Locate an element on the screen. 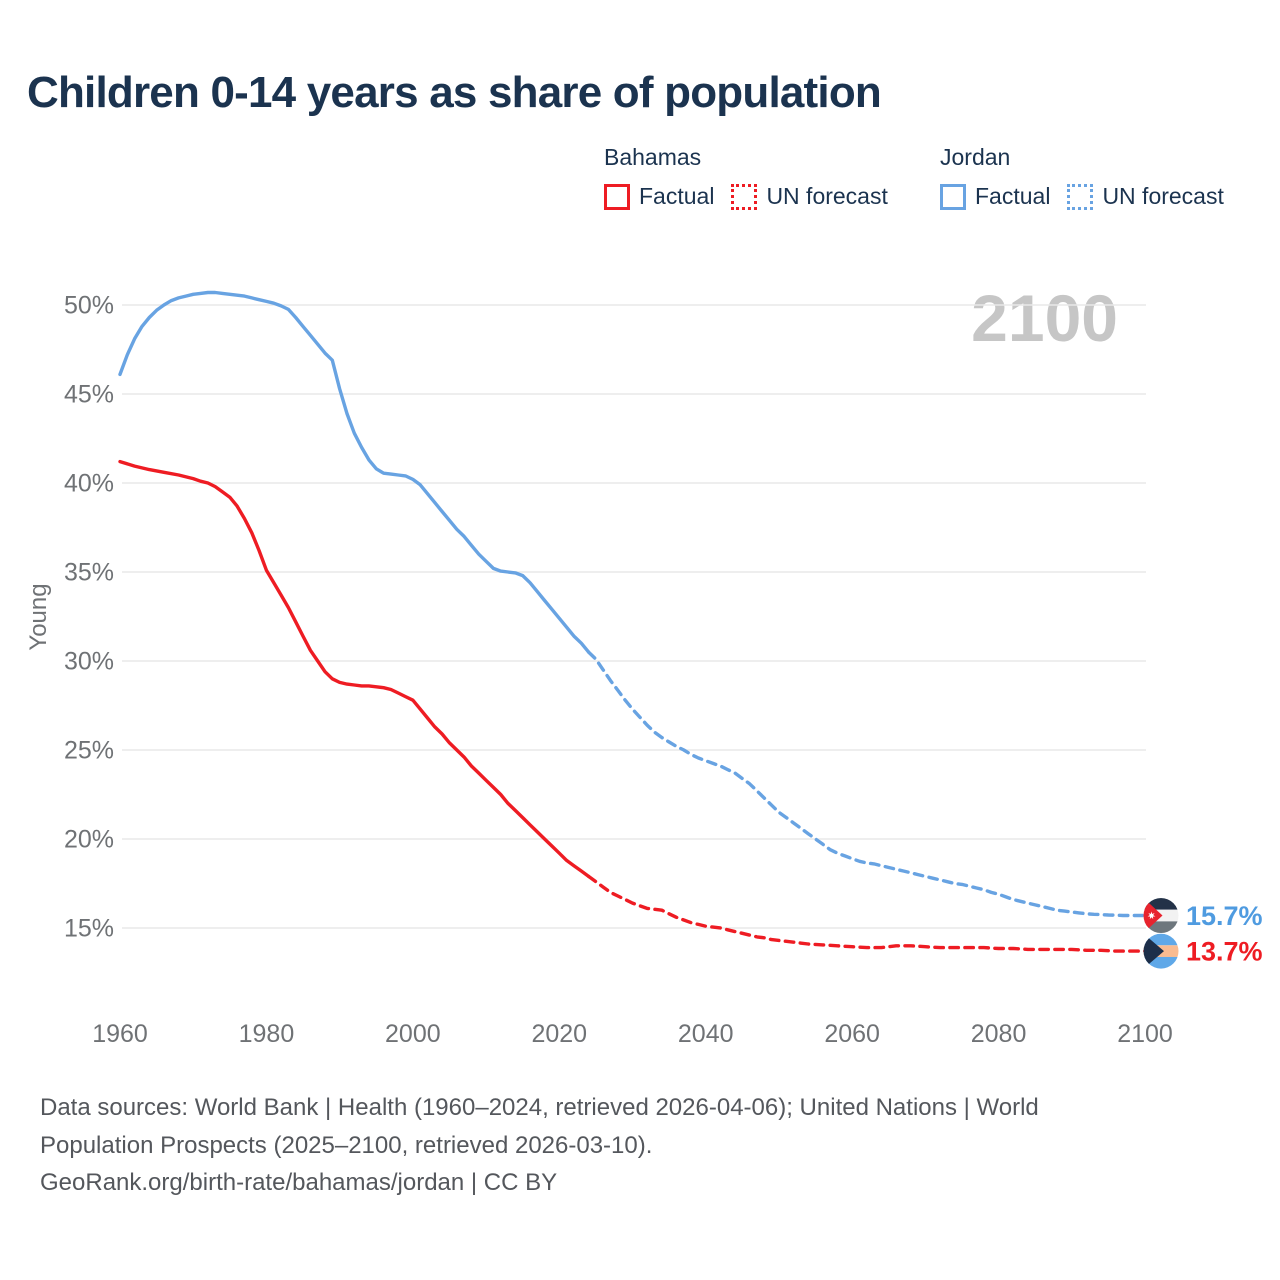 The height and width of the screenshot is (1280, 1280). series-line-bahamas-forecast is located at coordinates (866, 913).